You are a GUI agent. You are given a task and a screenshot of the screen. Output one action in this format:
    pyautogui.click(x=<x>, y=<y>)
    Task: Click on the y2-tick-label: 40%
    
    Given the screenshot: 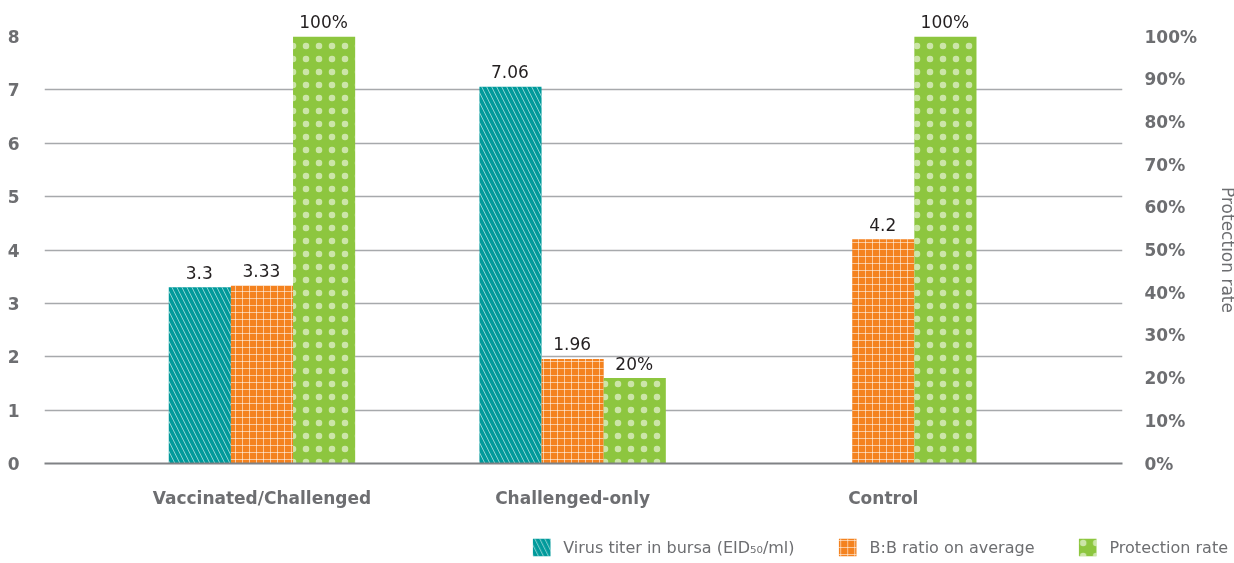 What is the action you would take?
    pyautogui.click(x=1165, y=292)
    